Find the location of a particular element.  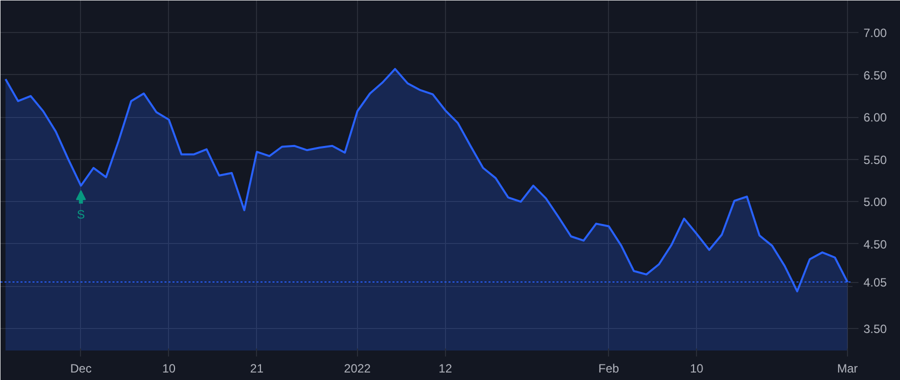

annotation: S is located at coordinates (80, 215).